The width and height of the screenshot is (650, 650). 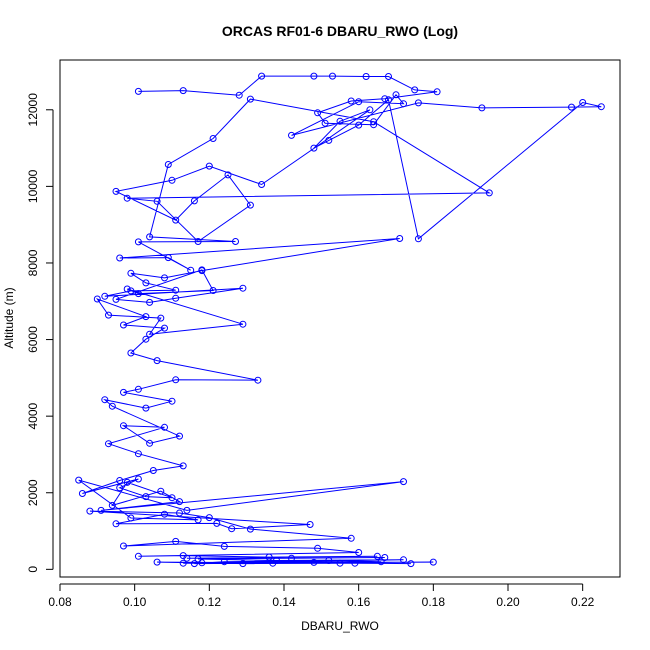 I want to click on y-tick-label: 6000, so click(x=33, y=339).